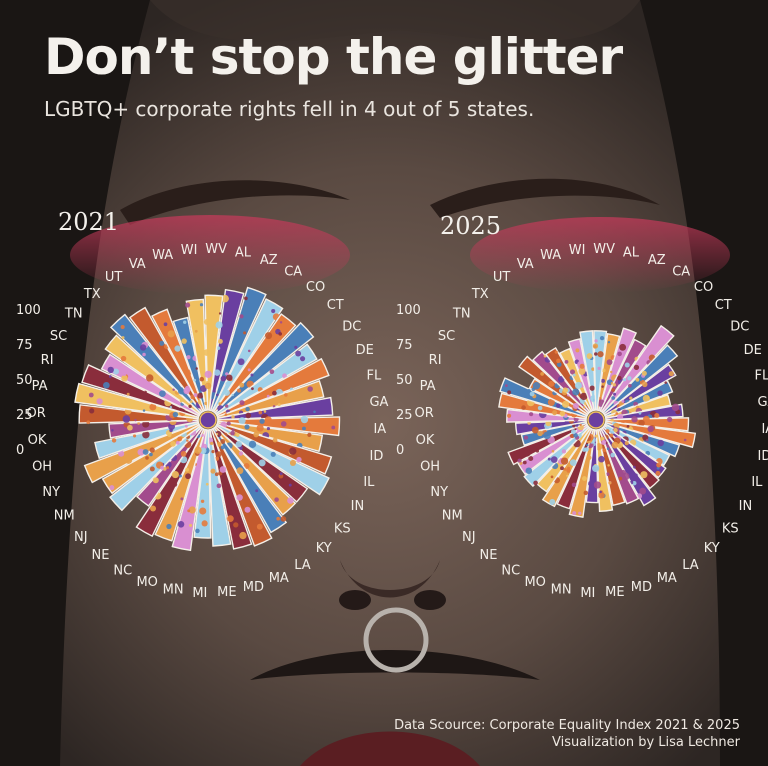 This screenshot has width=768, height=766. I want to click on radial-bar-DE, so click(272, 387).